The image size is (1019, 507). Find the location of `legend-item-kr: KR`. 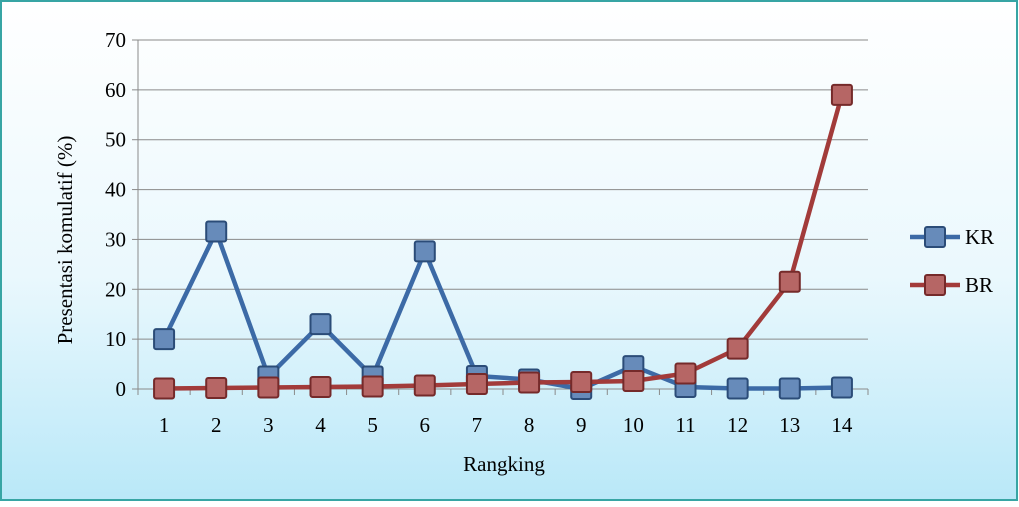

legend-item-kr: KR is located at coordinates (952, 237).